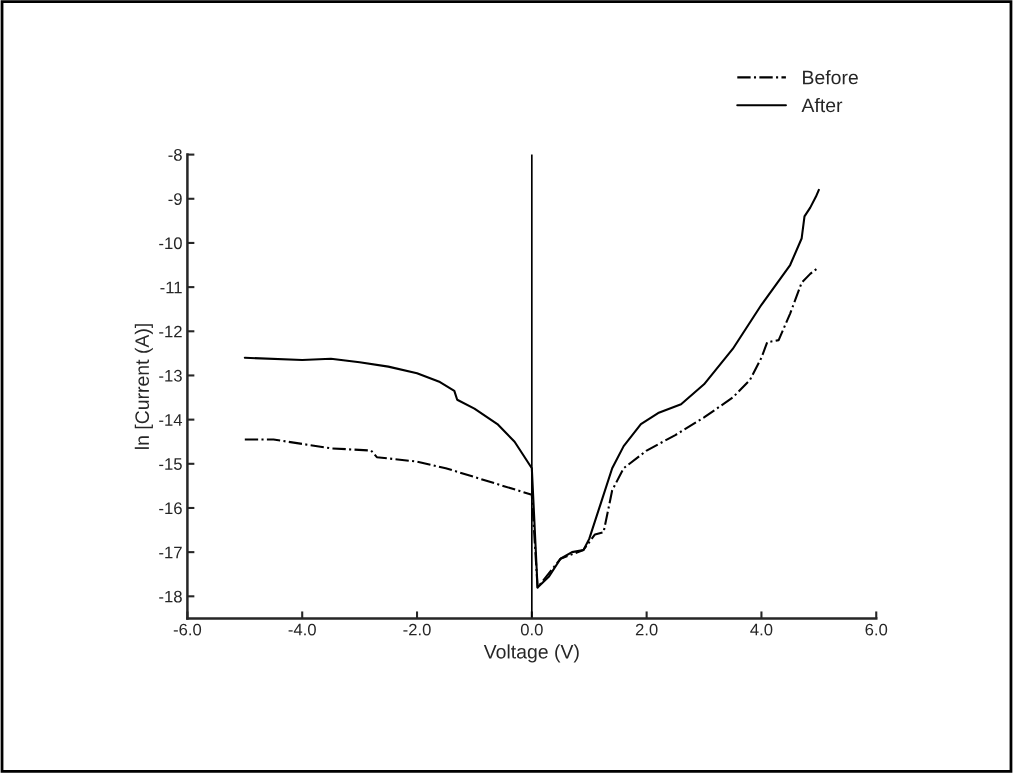 This screenshot has width=1013, height=773. Describe the element at coordinates (531, 629) in the screenshot. I see `x-tick-label: 0.0` at that location.